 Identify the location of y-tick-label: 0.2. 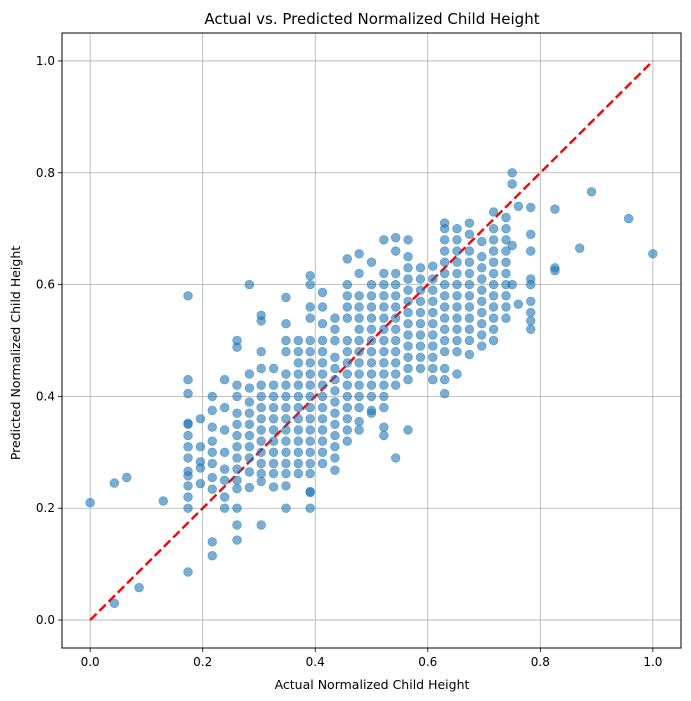
(45, 508).